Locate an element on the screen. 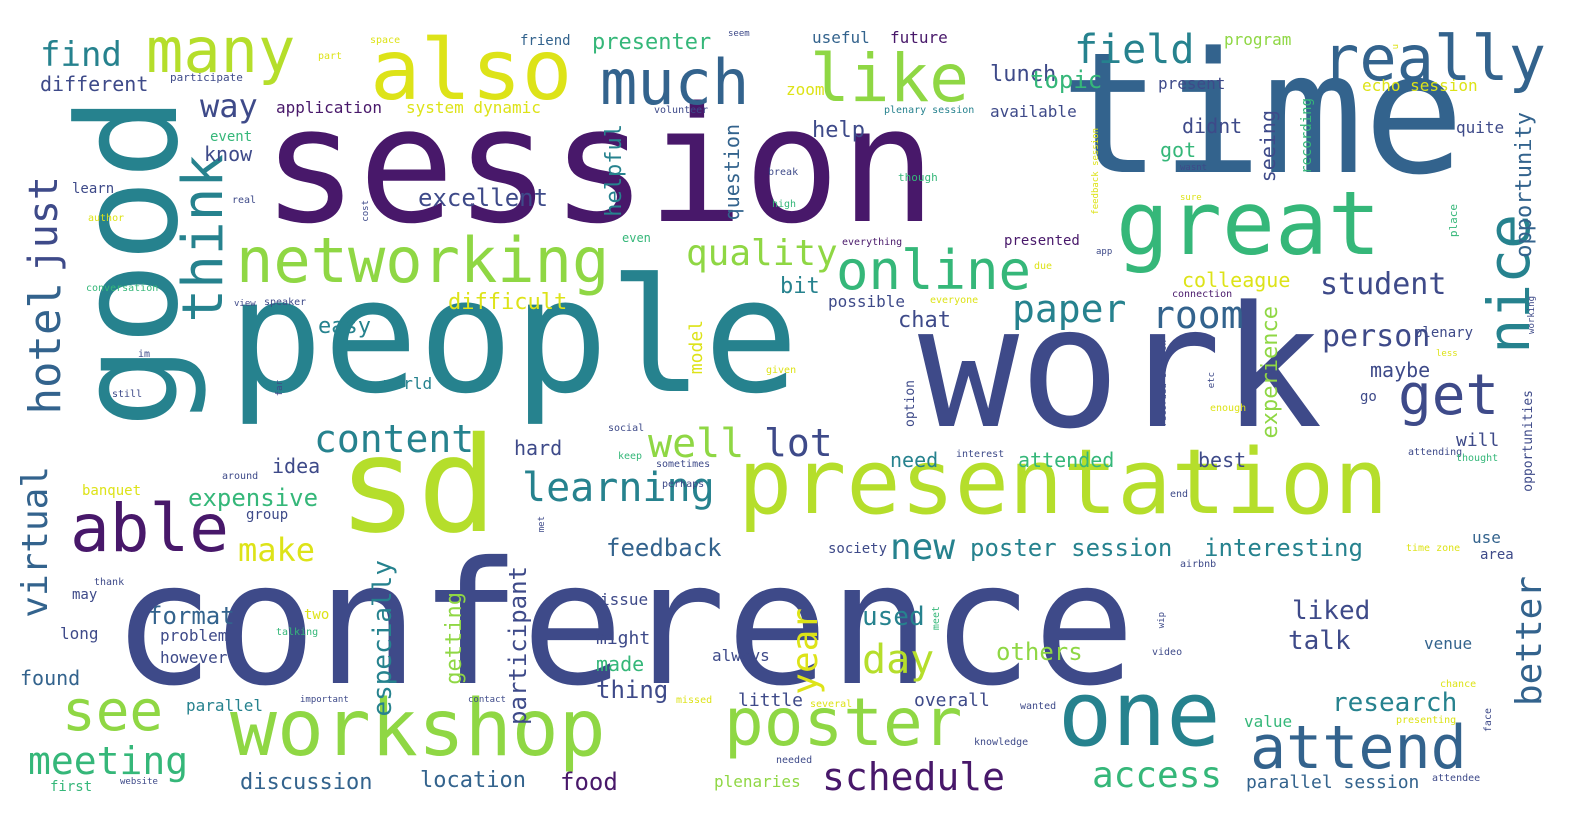 The image size is (1584, 828). word-connection: connection is located at coordinates (1202, 294).